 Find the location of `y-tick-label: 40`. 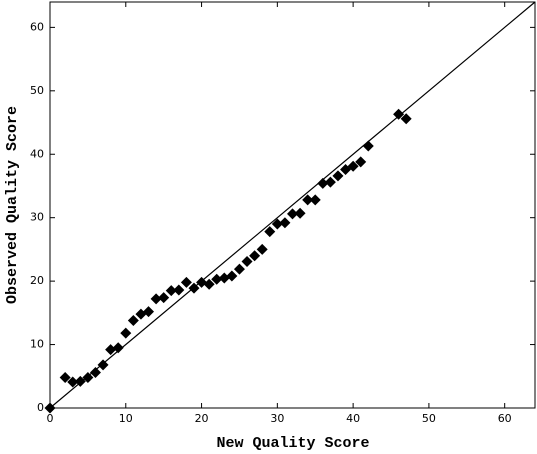

y-tick-label: 40 is located at coordinates (37, 153).